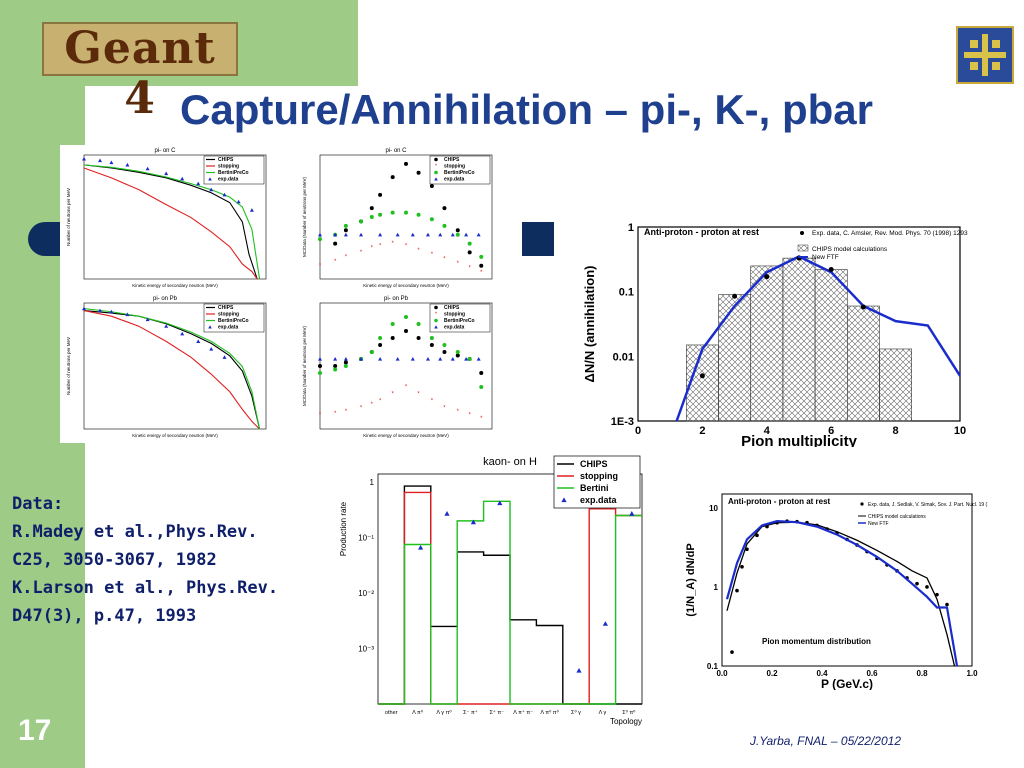 The image size is (1024, 768). Describe the element at coordinates (638, 431) in the screenshot. I see `x-tick-label: 0` at that location.